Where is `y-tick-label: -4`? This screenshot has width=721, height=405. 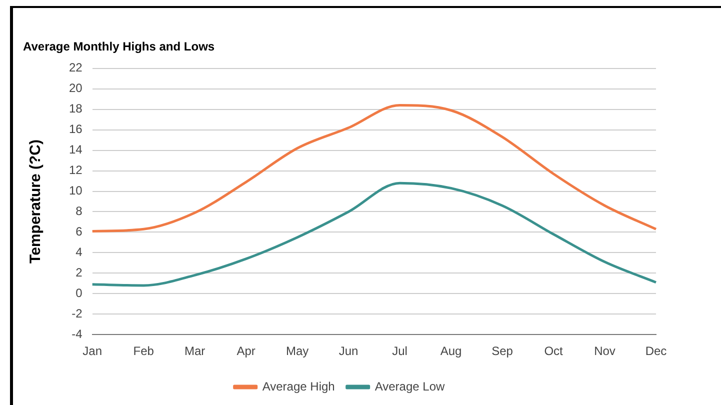 y-tick-label: -4 is located at coordinates (77, 333).